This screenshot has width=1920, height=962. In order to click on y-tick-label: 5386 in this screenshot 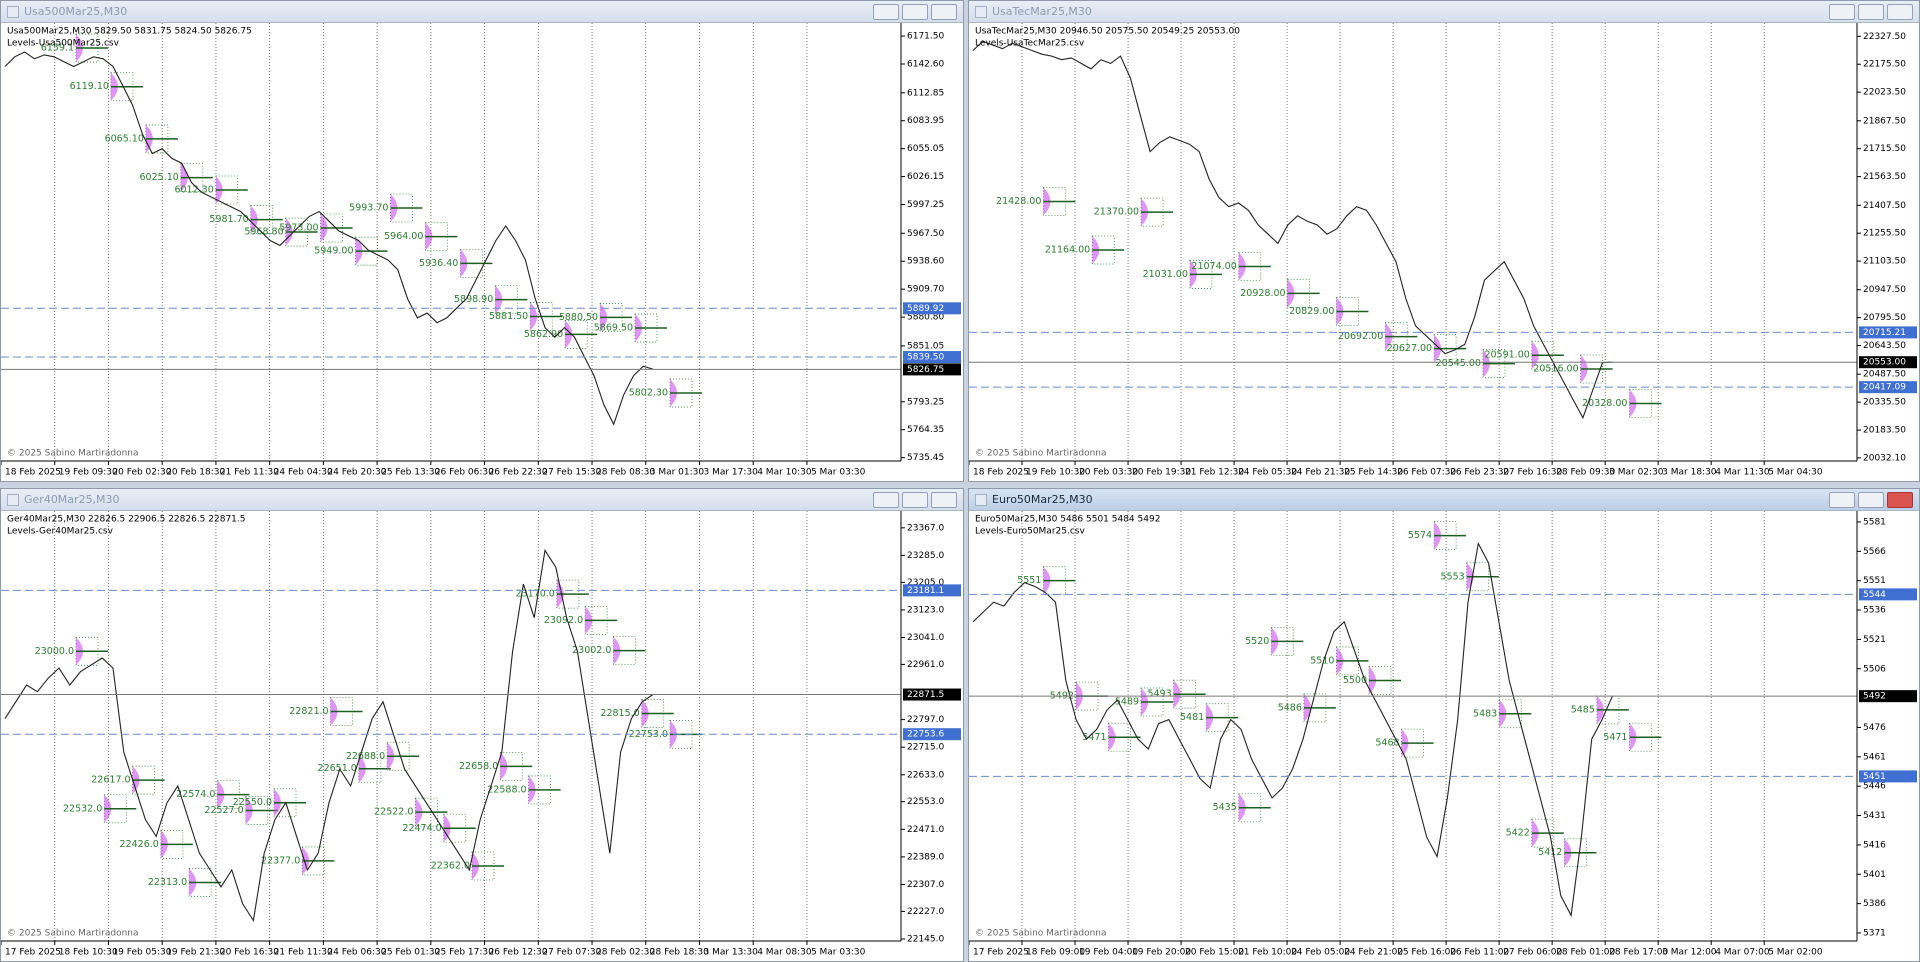, I will do `click(1874, 904)`.